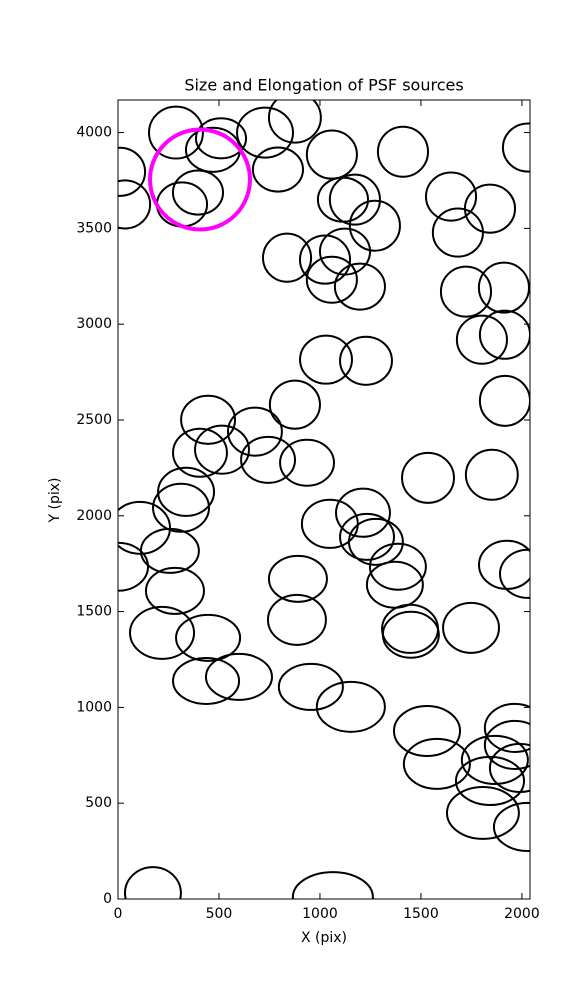 The height and width of the screenshot is (1000, 588). What do you see at coordinates (522, 914) in the screenshot?
I see `x-tick-label: 2000` at bounding box center [522, 914].